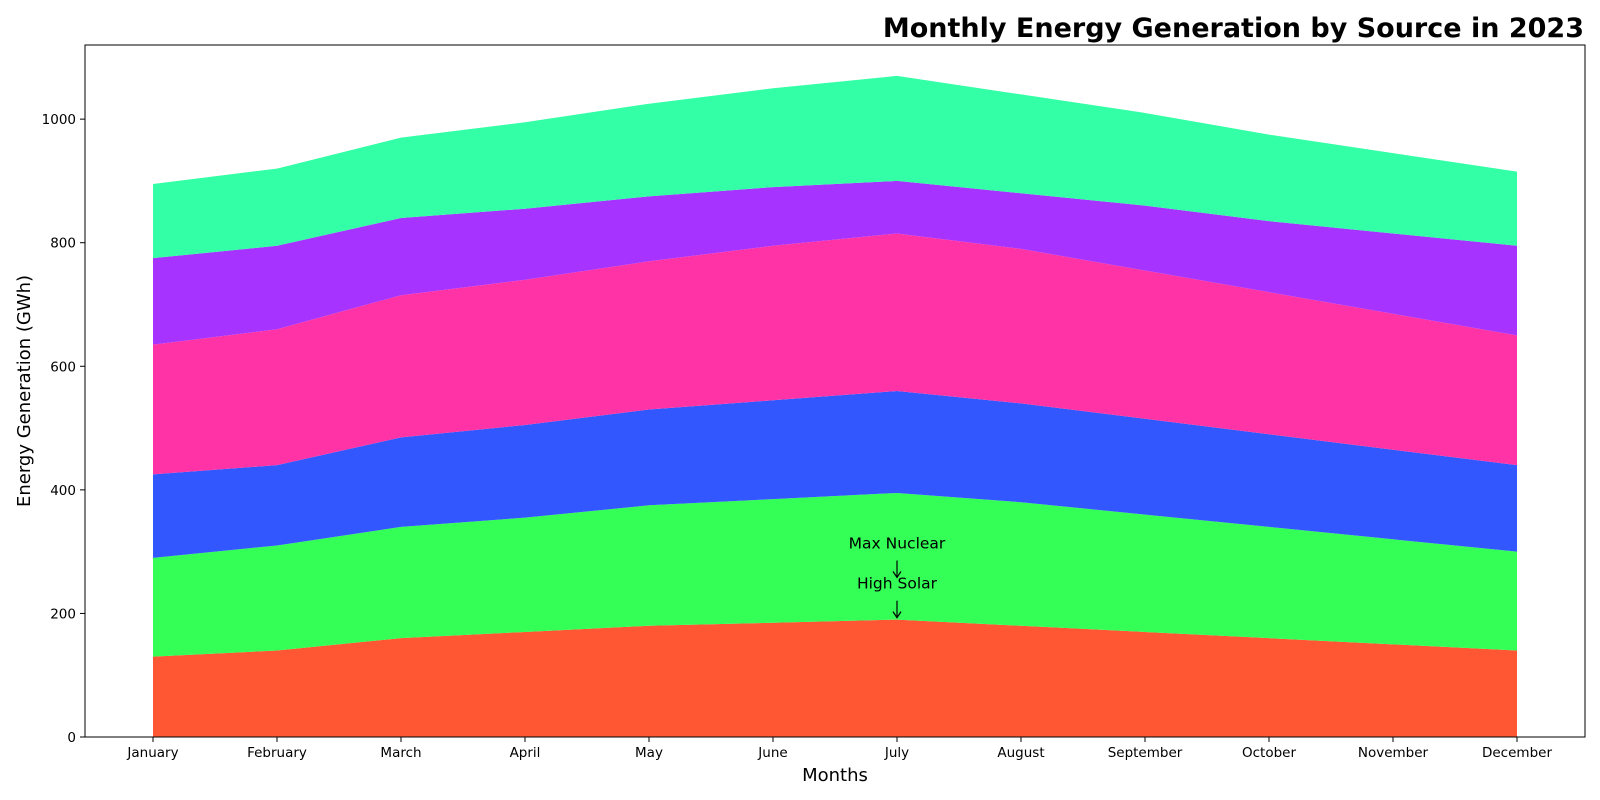 The image size is (1600, 800). Describe the element at coordinates (897, 544) in the screenshot. I see `annotation-label: Max Nuclear` at that location.